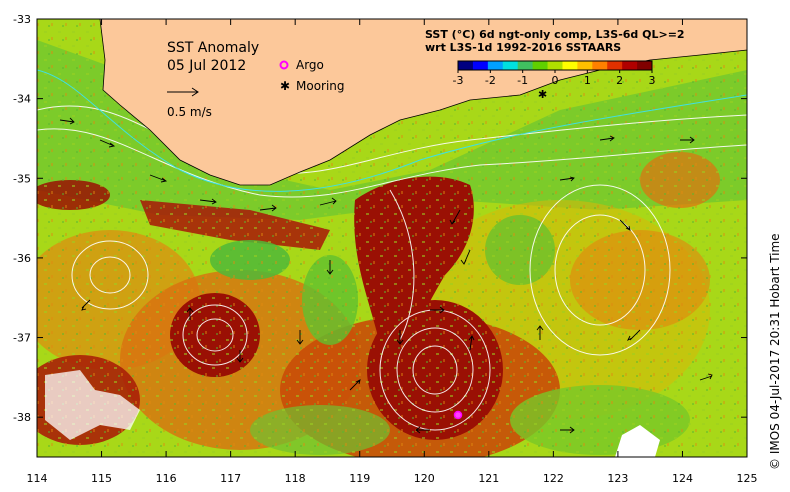 This screenshot has width=790, height=492. Describe the element at coordinates (22, 178) in the screenshot. I see `lat-tick-label: -35` at that location.